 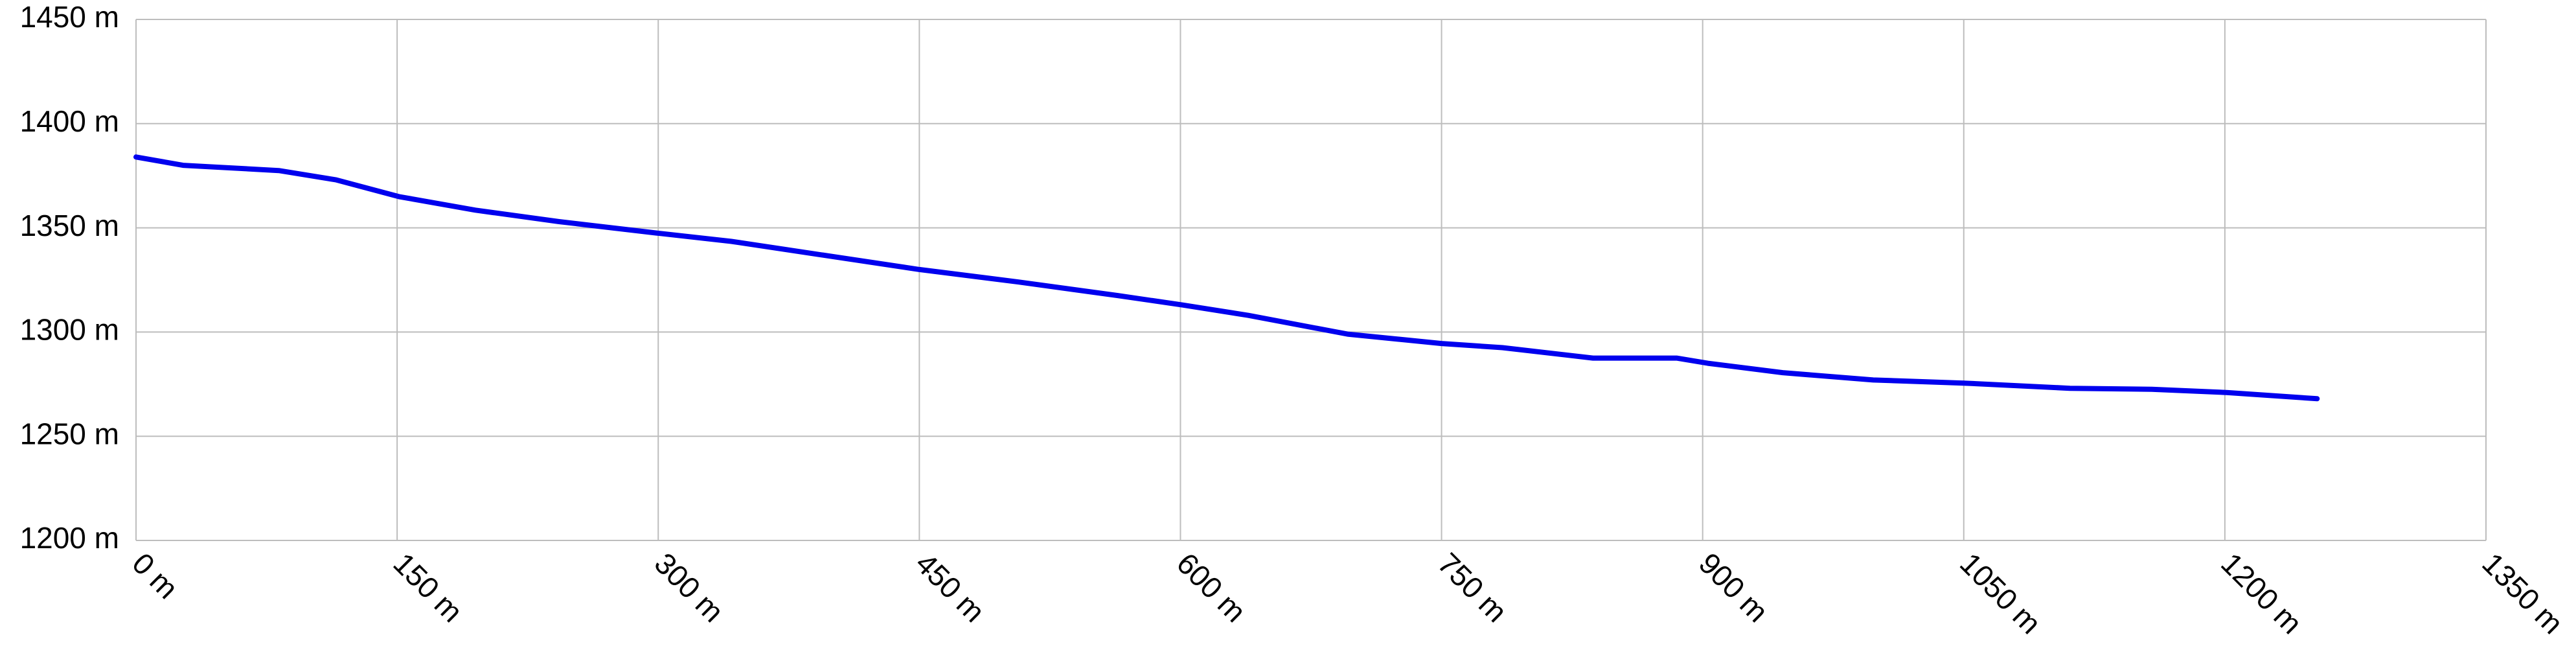 I want to click on x-tick-label: 900 m, so click(x=1734, y=587).